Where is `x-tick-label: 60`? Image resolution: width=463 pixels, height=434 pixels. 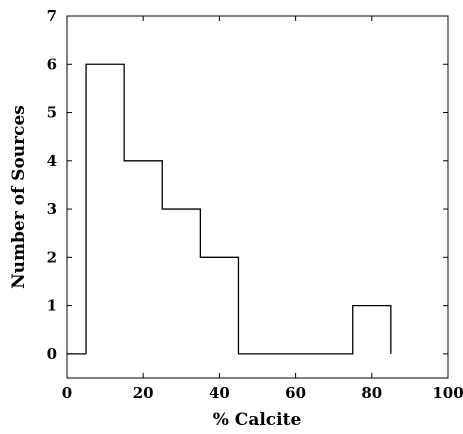 x-tick-label: 60 is located at coordinates (295, 393).